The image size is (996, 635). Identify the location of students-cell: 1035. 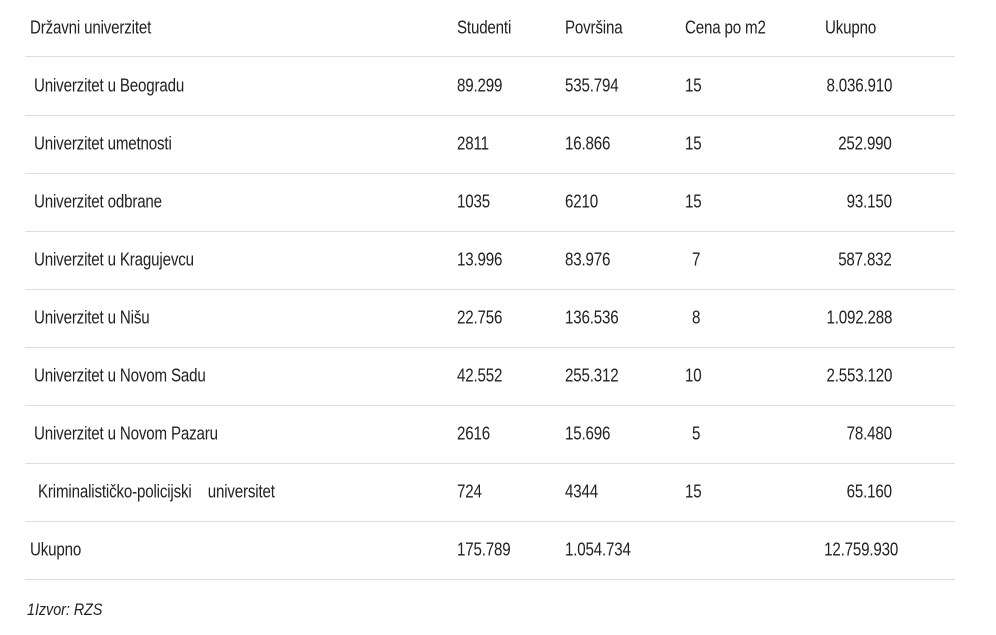
(473, 201).